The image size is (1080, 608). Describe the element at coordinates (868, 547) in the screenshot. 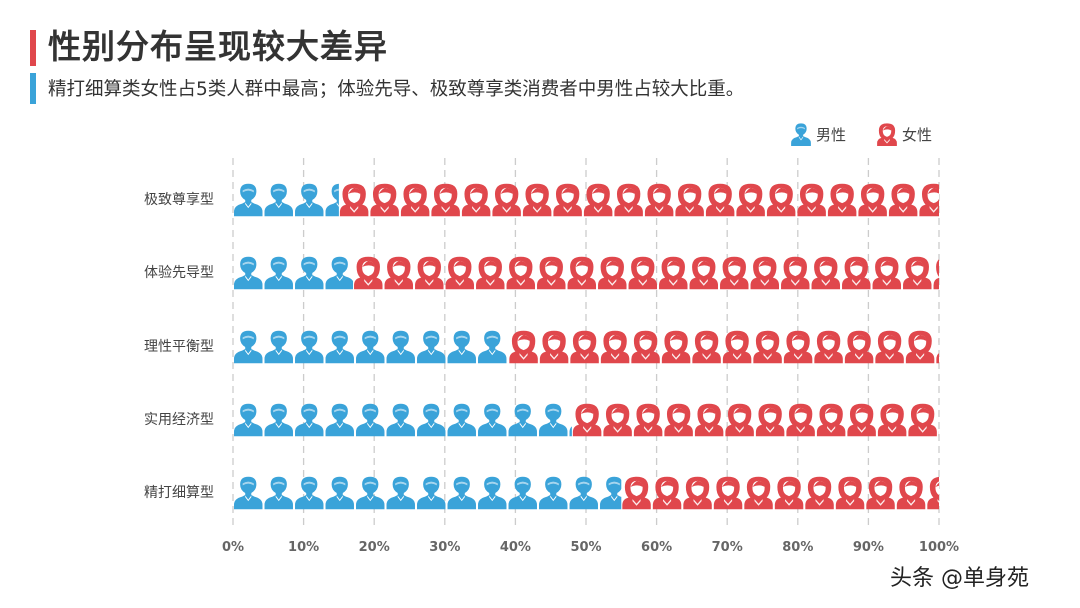

I see `x-tick-label: 90%` at that location.